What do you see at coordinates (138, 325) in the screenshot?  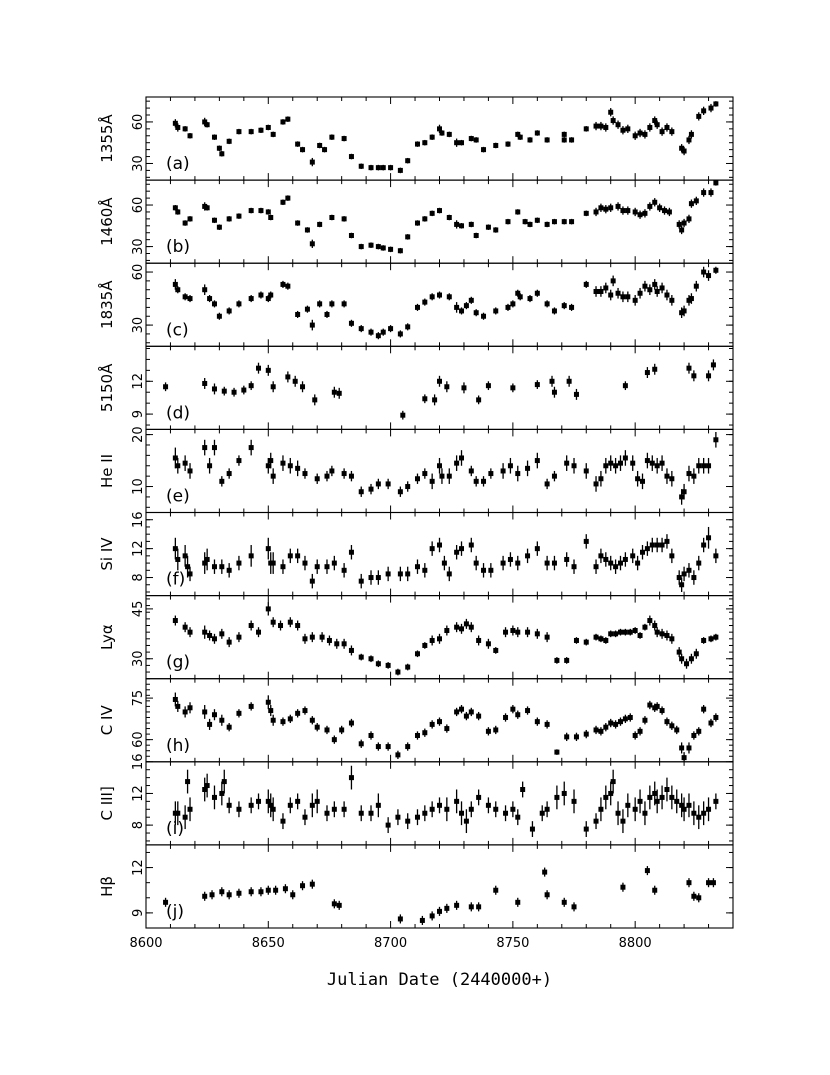 I see `y-tick-label: 30` at bounding box center [138, 325].